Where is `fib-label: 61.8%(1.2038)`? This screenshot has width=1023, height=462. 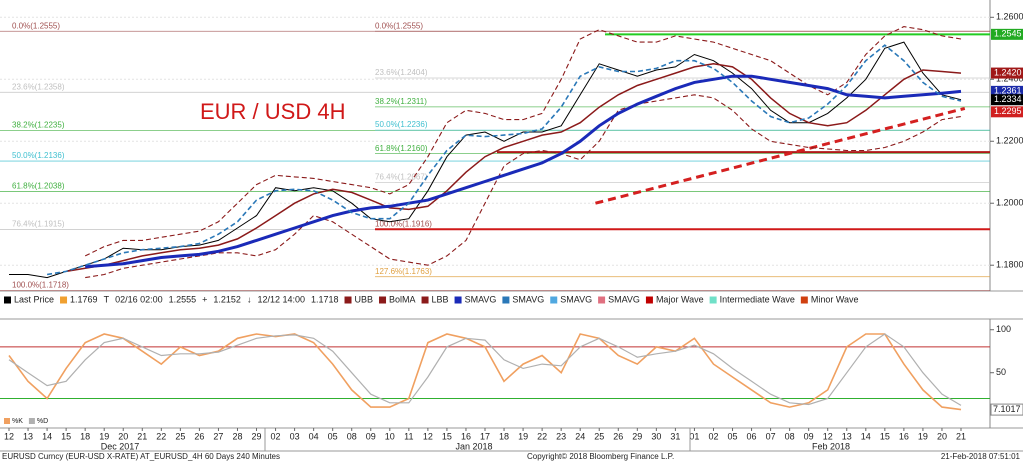 fib-label: 61.8%(1.2038) is located at coordinates (38, 186).